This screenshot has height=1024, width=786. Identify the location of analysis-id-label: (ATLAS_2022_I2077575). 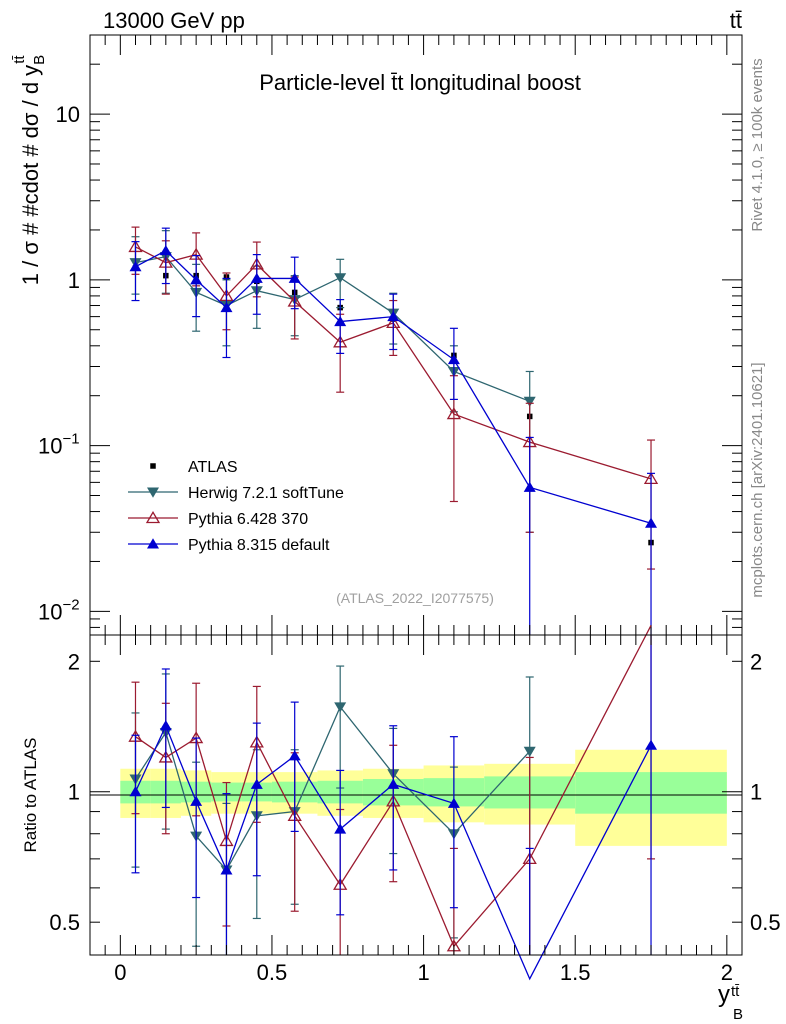
(415, 598).